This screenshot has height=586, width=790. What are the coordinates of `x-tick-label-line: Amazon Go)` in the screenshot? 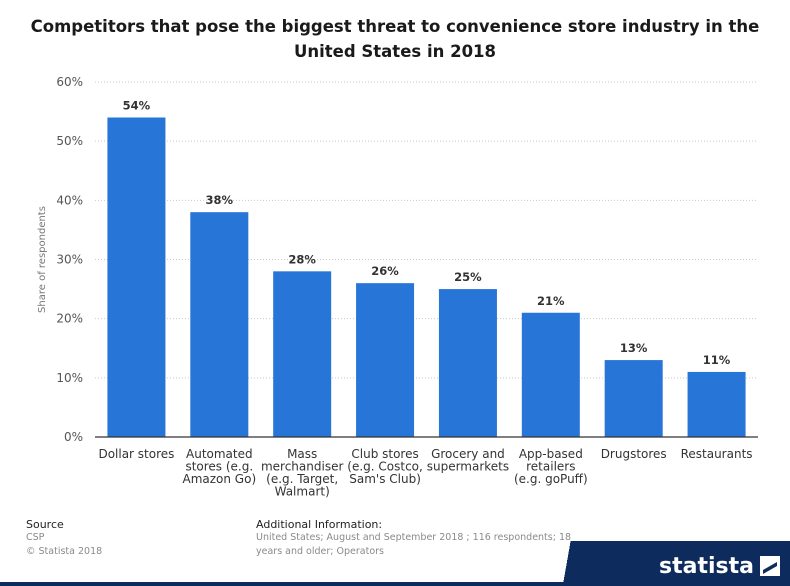 It's located at (219, 479).